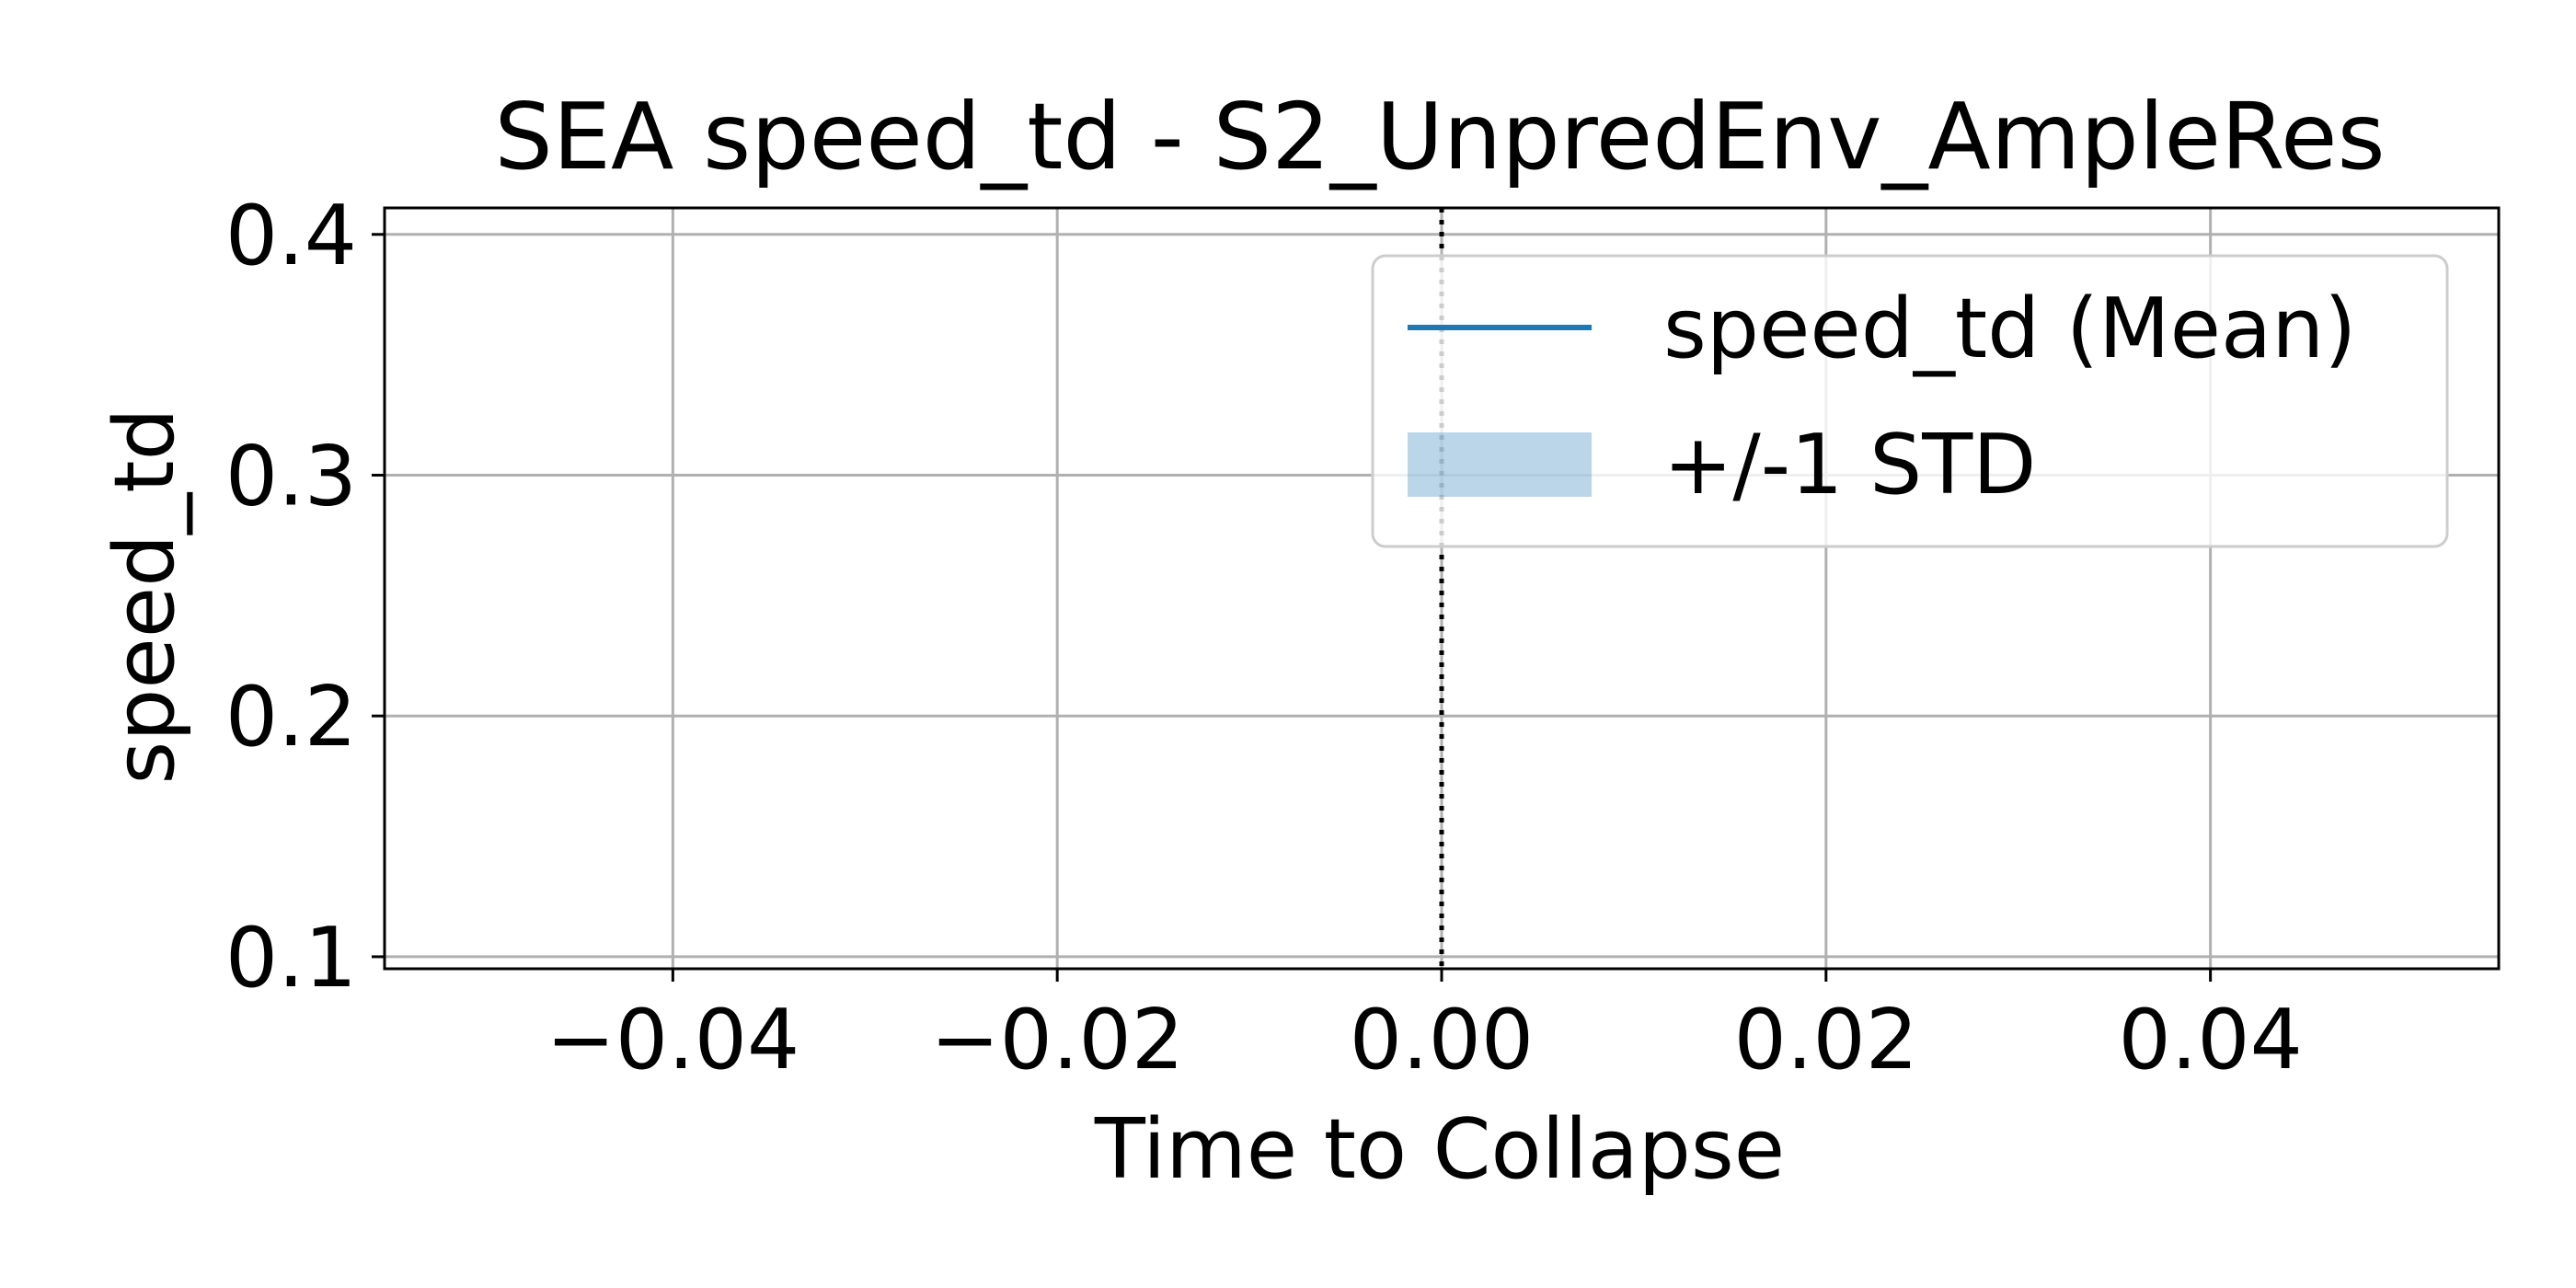  I want to click on x-axis-label: Time to Collapse, so click(1439, 1149).